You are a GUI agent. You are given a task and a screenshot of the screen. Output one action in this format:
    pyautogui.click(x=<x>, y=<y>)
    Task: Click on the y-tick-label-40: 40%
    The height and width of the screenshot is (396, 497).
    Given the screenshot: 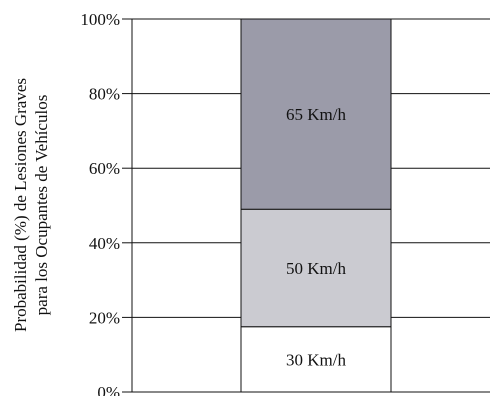 What is the action you would take?
    pyautogui.click(x=104, y=243)
    